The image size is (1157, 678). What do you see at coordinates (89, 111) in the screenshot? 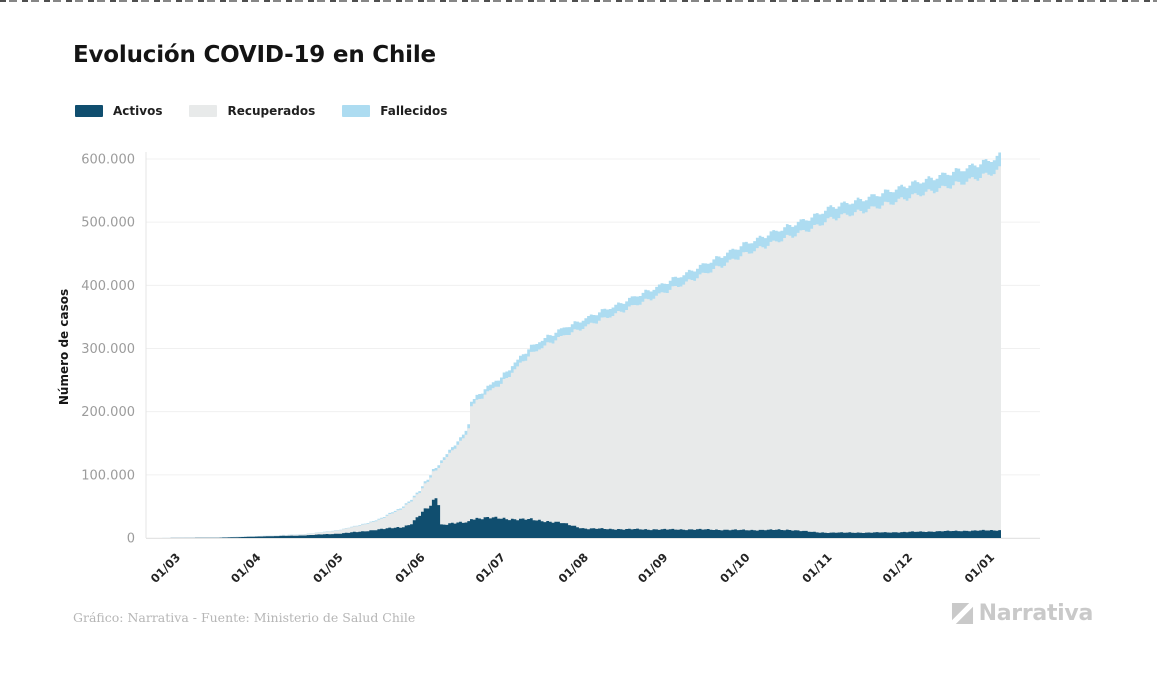
I see `legend-swatch-activos` at bounding box center [89, 111].